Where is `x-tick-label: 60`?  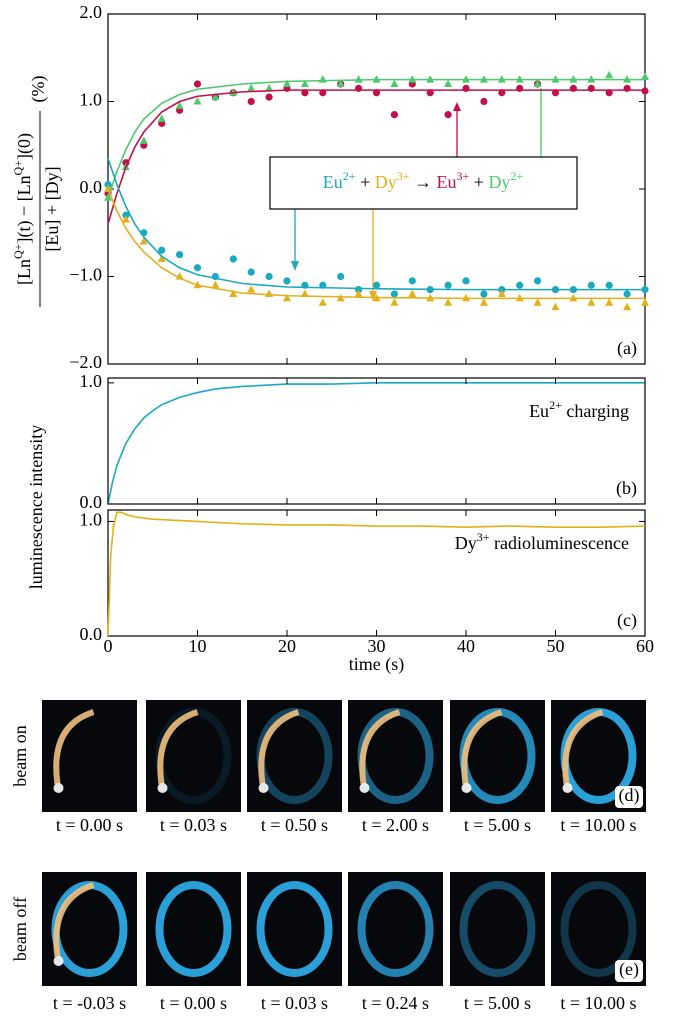 x-tick-label: 60 is located at coordinates (645, 646).